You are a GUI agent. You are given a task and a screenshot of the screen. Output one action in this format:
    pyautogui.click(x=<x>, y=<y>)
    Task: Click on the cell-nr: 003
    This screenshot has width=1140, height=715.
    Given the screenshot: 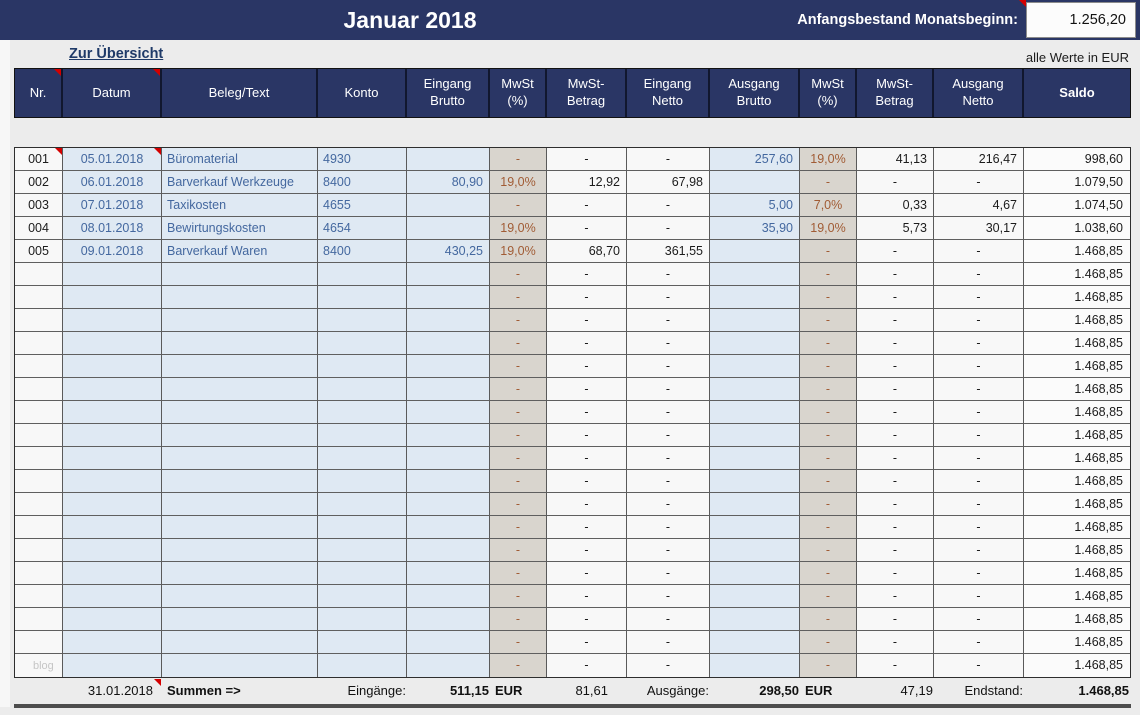 What is the action you would take?
    pyautogui.click(x=39, y=205)
    